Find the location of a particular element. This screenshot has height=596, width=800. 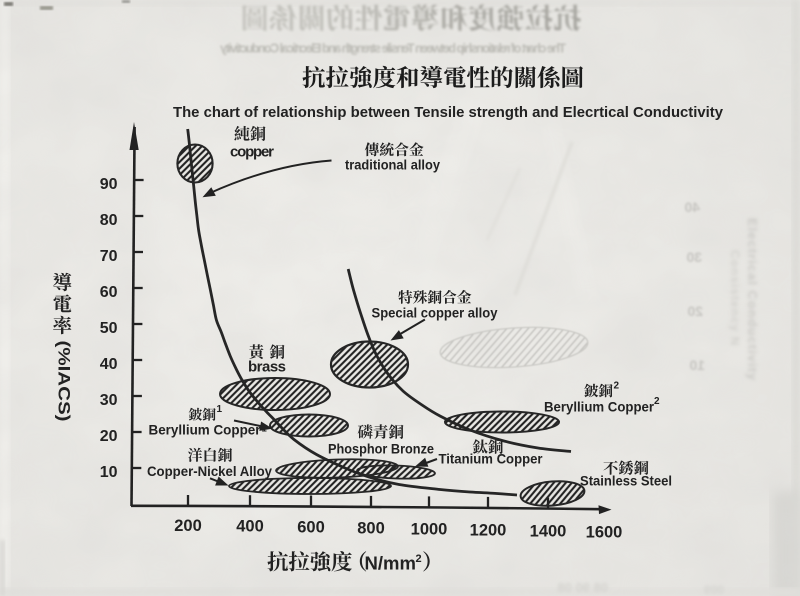

svg-text: 60 is located at coordinates (109, 292).